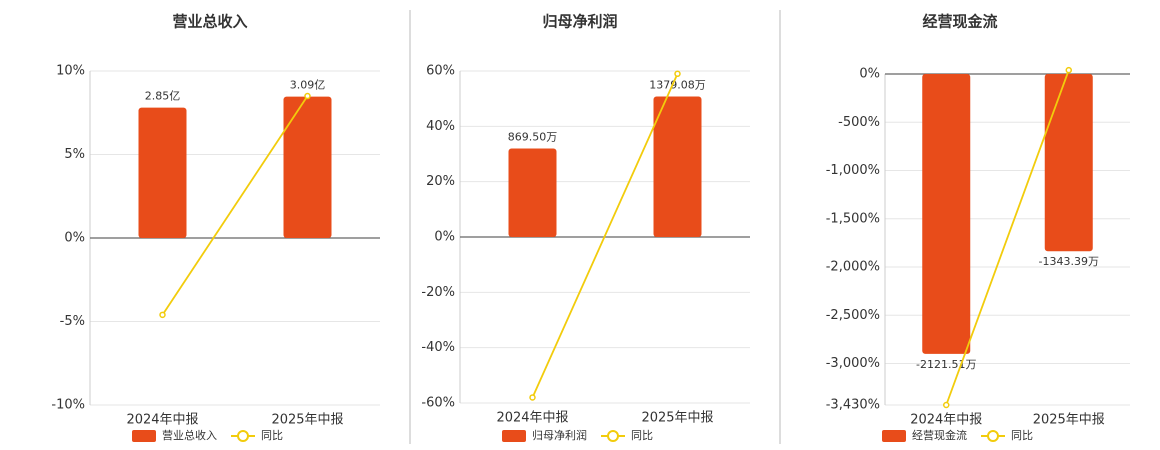 This screenshot has width=1160, height=450. What do you see at coordinates (579, 22) in the screenshot?
I see `chart-title: 归母净利润` at bounding box center [579, 22].